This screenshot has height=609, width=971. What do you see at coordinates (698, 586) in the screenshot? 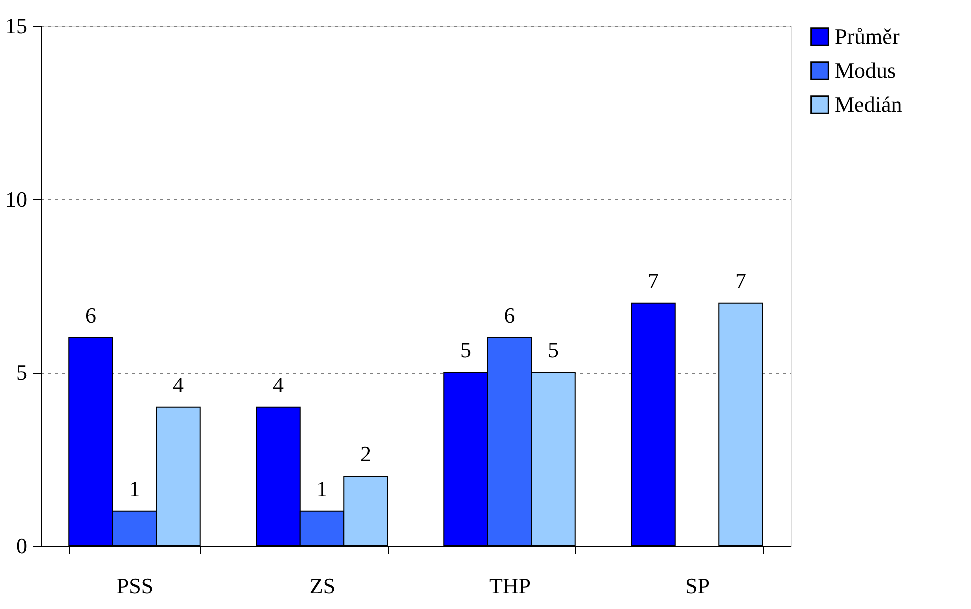
I see `x-tick-label: SP` at bounding box center [698, 586].